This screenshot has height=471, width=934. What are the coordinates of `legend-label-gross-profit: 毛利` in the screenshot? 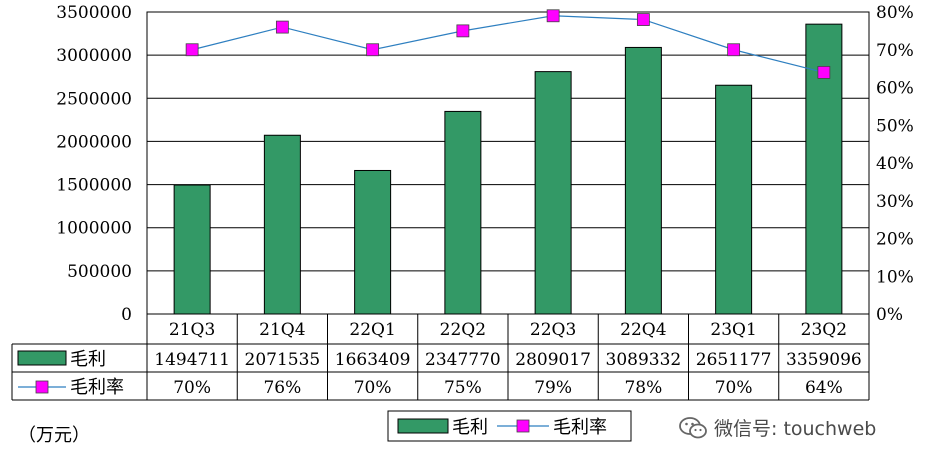 It's located at (470, 427).